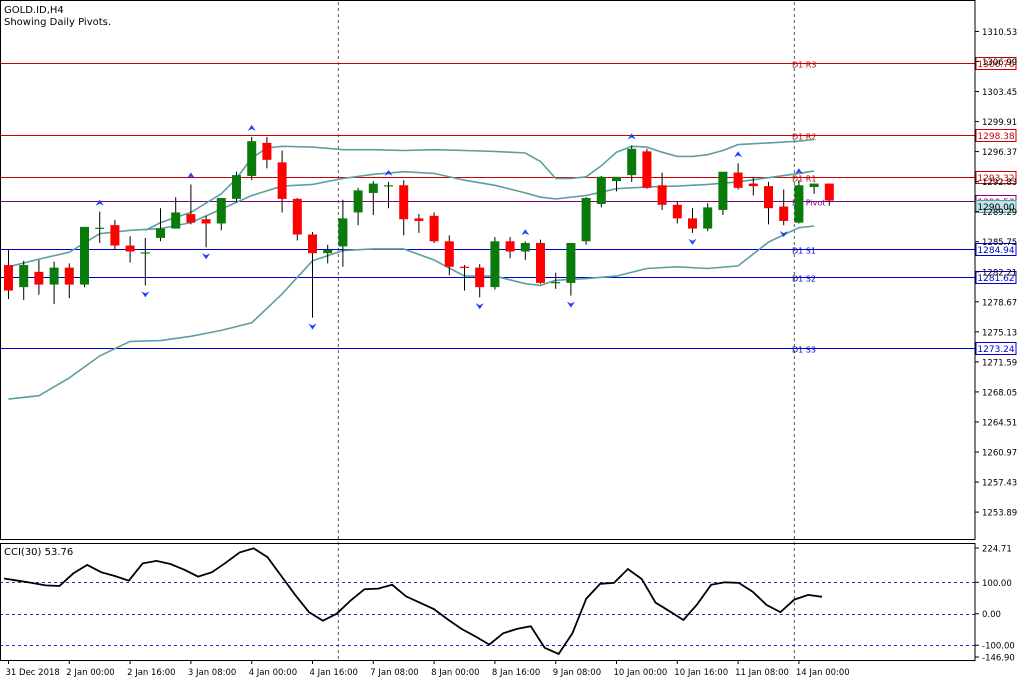 The width and height of the screenshot is (1024, 687). I want to click on price-tick-label-9: 1278.67, so click(999, 303).